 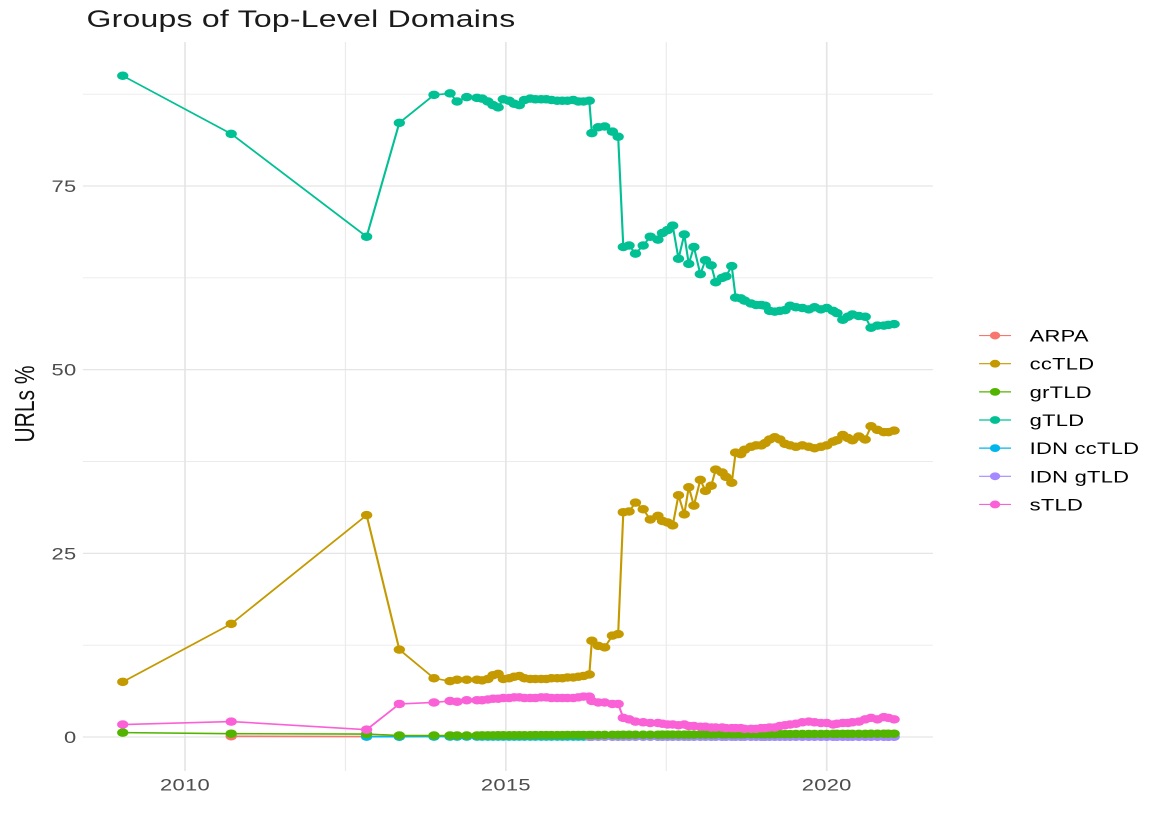 What do you see at coordinates (827, 785) in the screenshot?
I see `x-tick-label: 2020` at bounding box center [827, 785].